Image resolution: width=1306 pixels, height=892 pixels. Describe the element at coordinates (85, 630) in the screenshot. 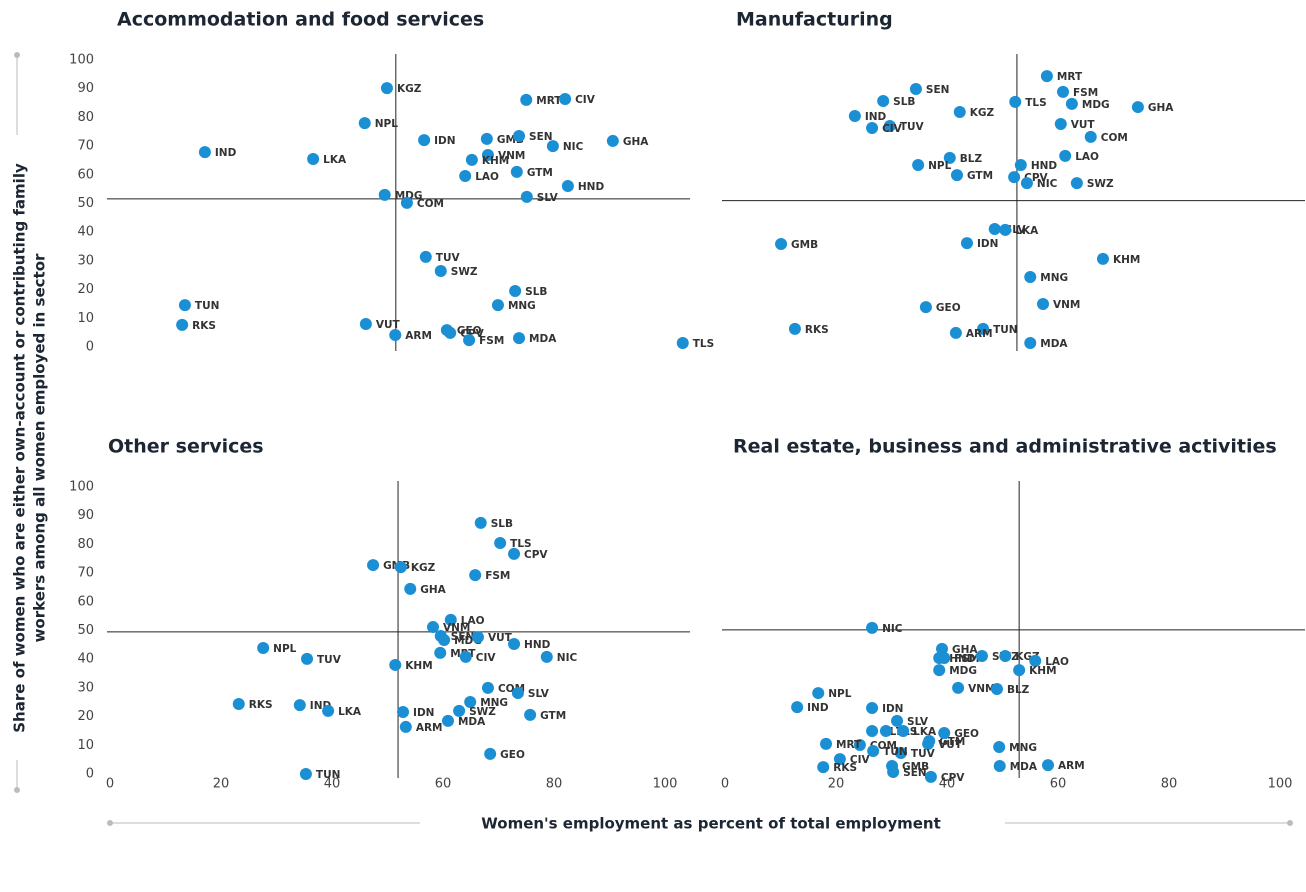

I see `y-tick-label: 50` at that location.